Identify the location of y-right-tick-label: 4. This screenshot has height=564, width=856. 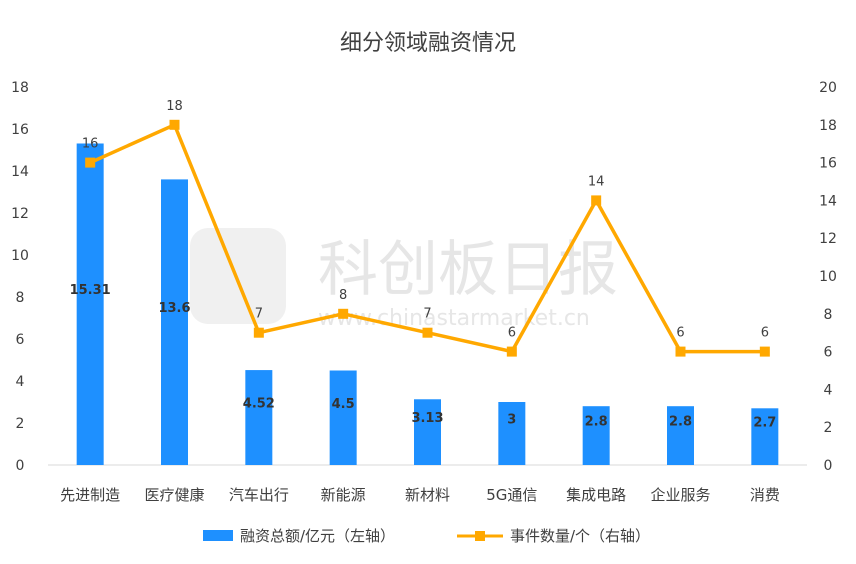
(828, 390).